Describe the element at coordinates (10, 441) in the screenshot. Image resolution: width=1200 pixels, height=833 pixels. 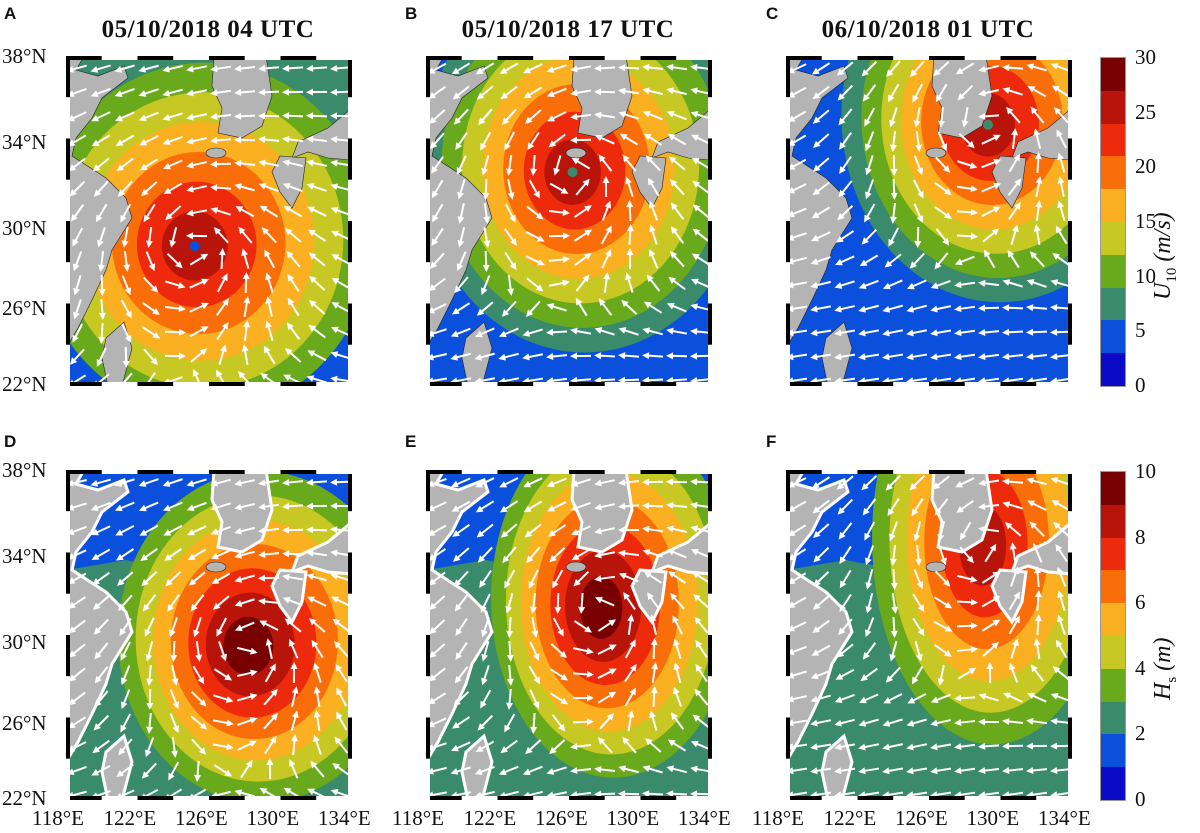
I see `panel-letter-d: D` at that location.